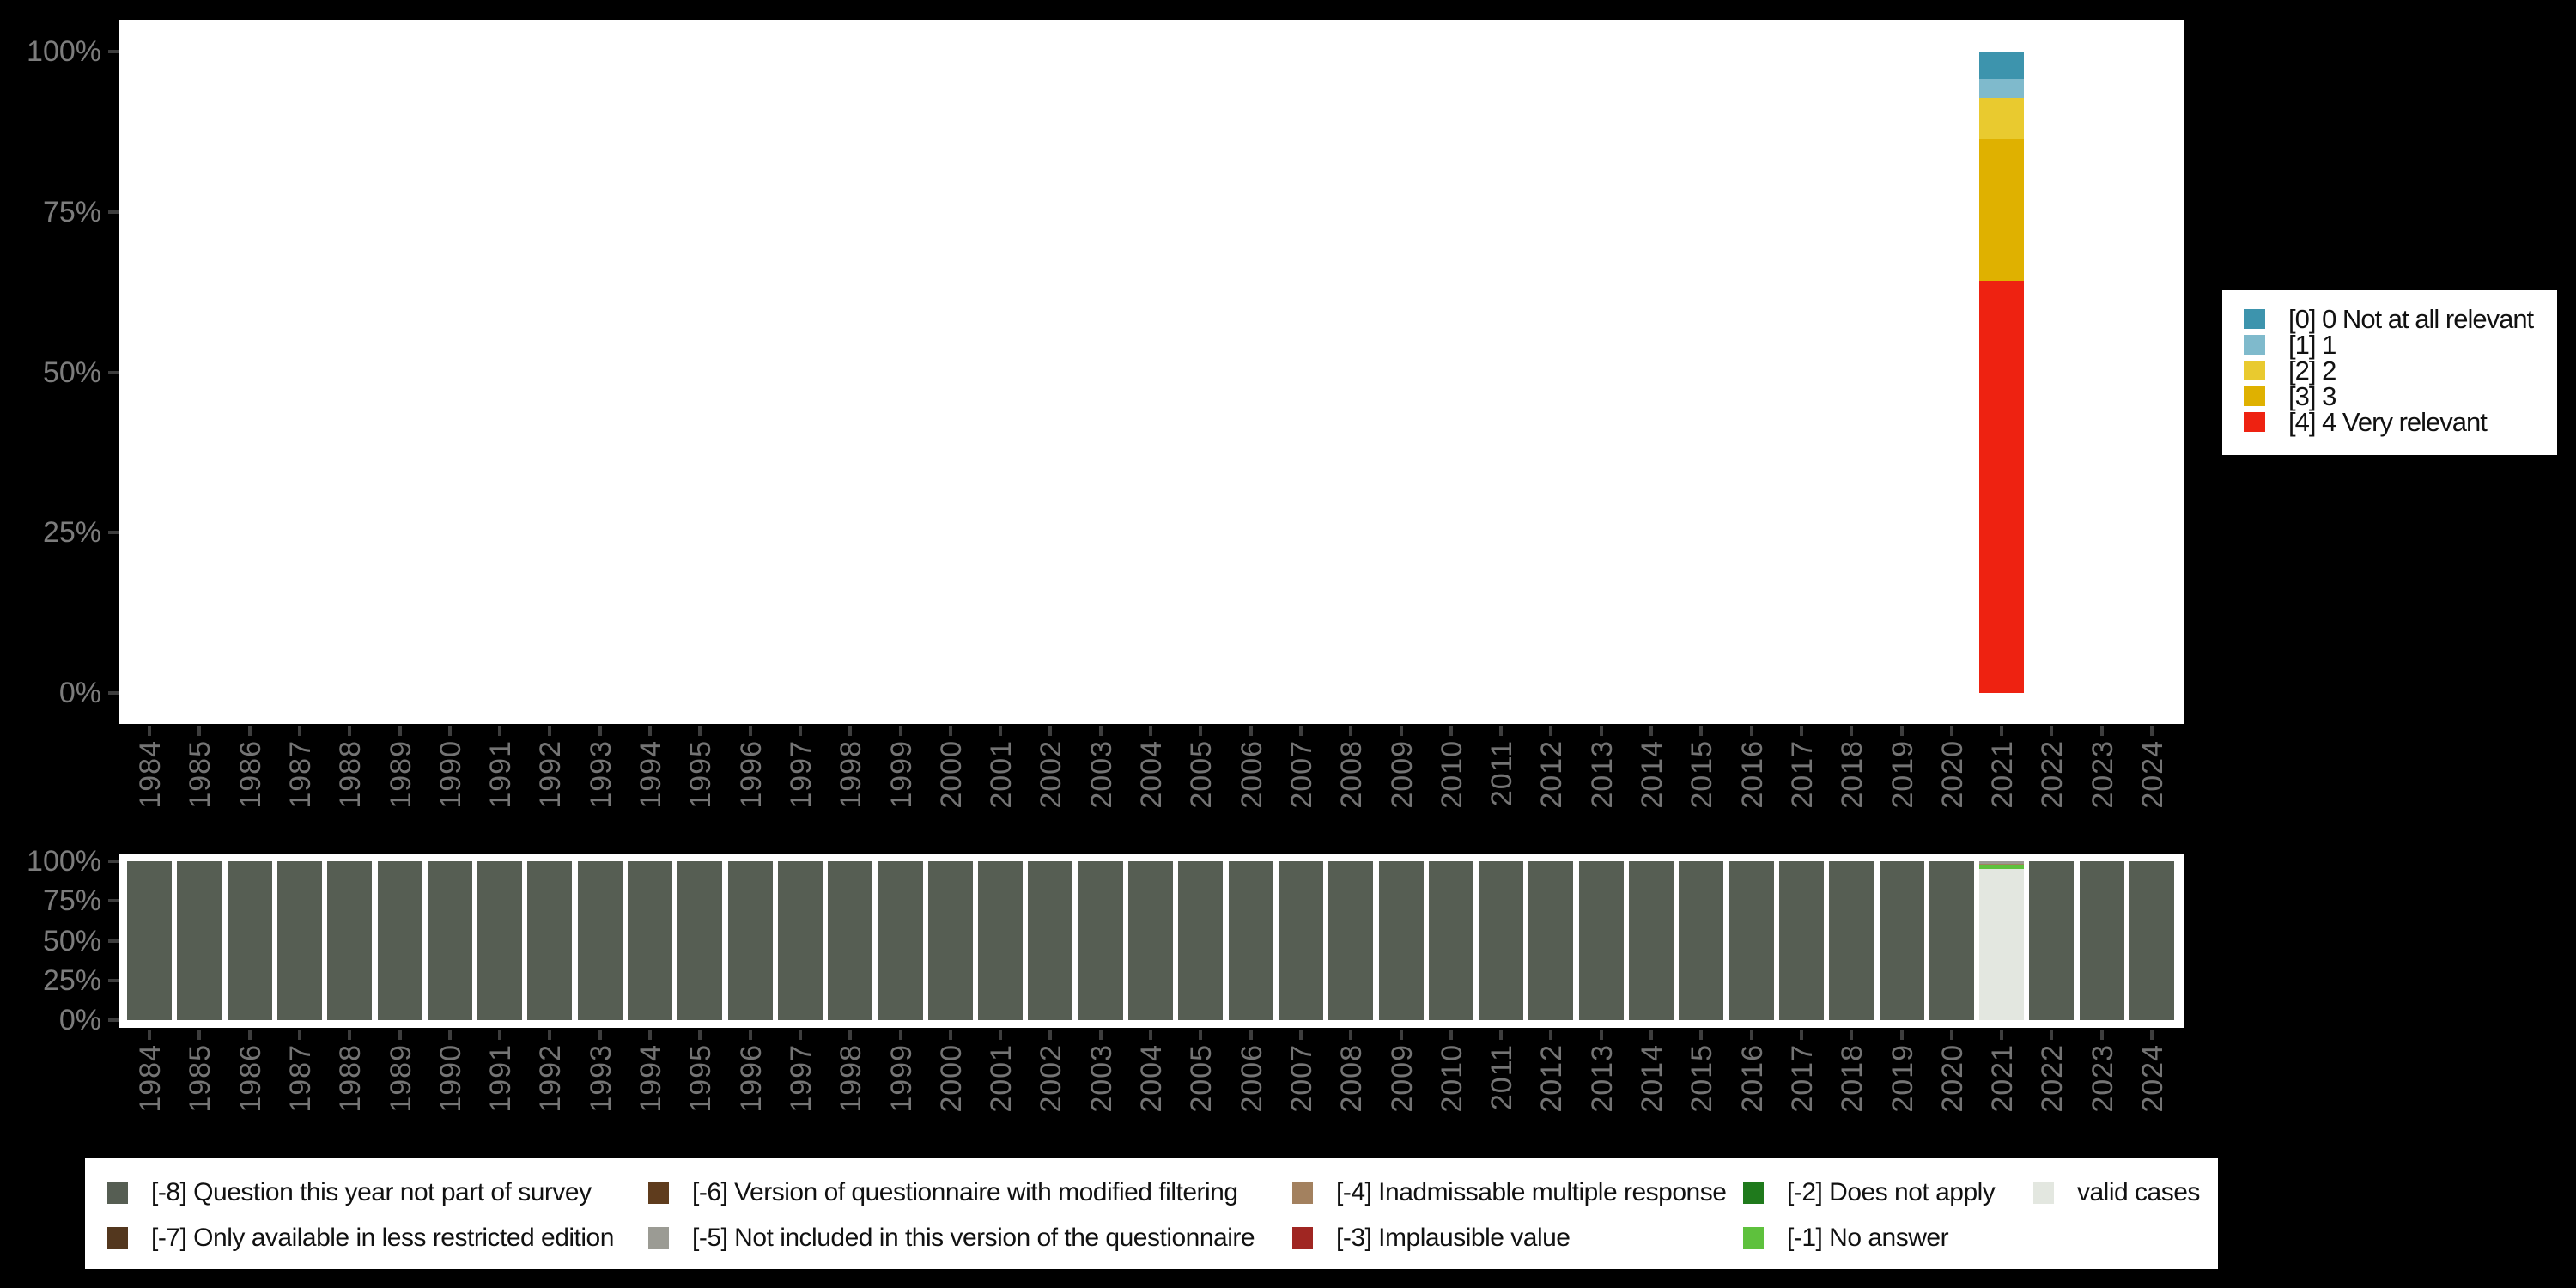 This screenshot has height=1288, width=2576. What do you see at coordinates (950, 941) in the screenshot?
I see `bar-segment-m8-2000` at bounding box center [950, 941].